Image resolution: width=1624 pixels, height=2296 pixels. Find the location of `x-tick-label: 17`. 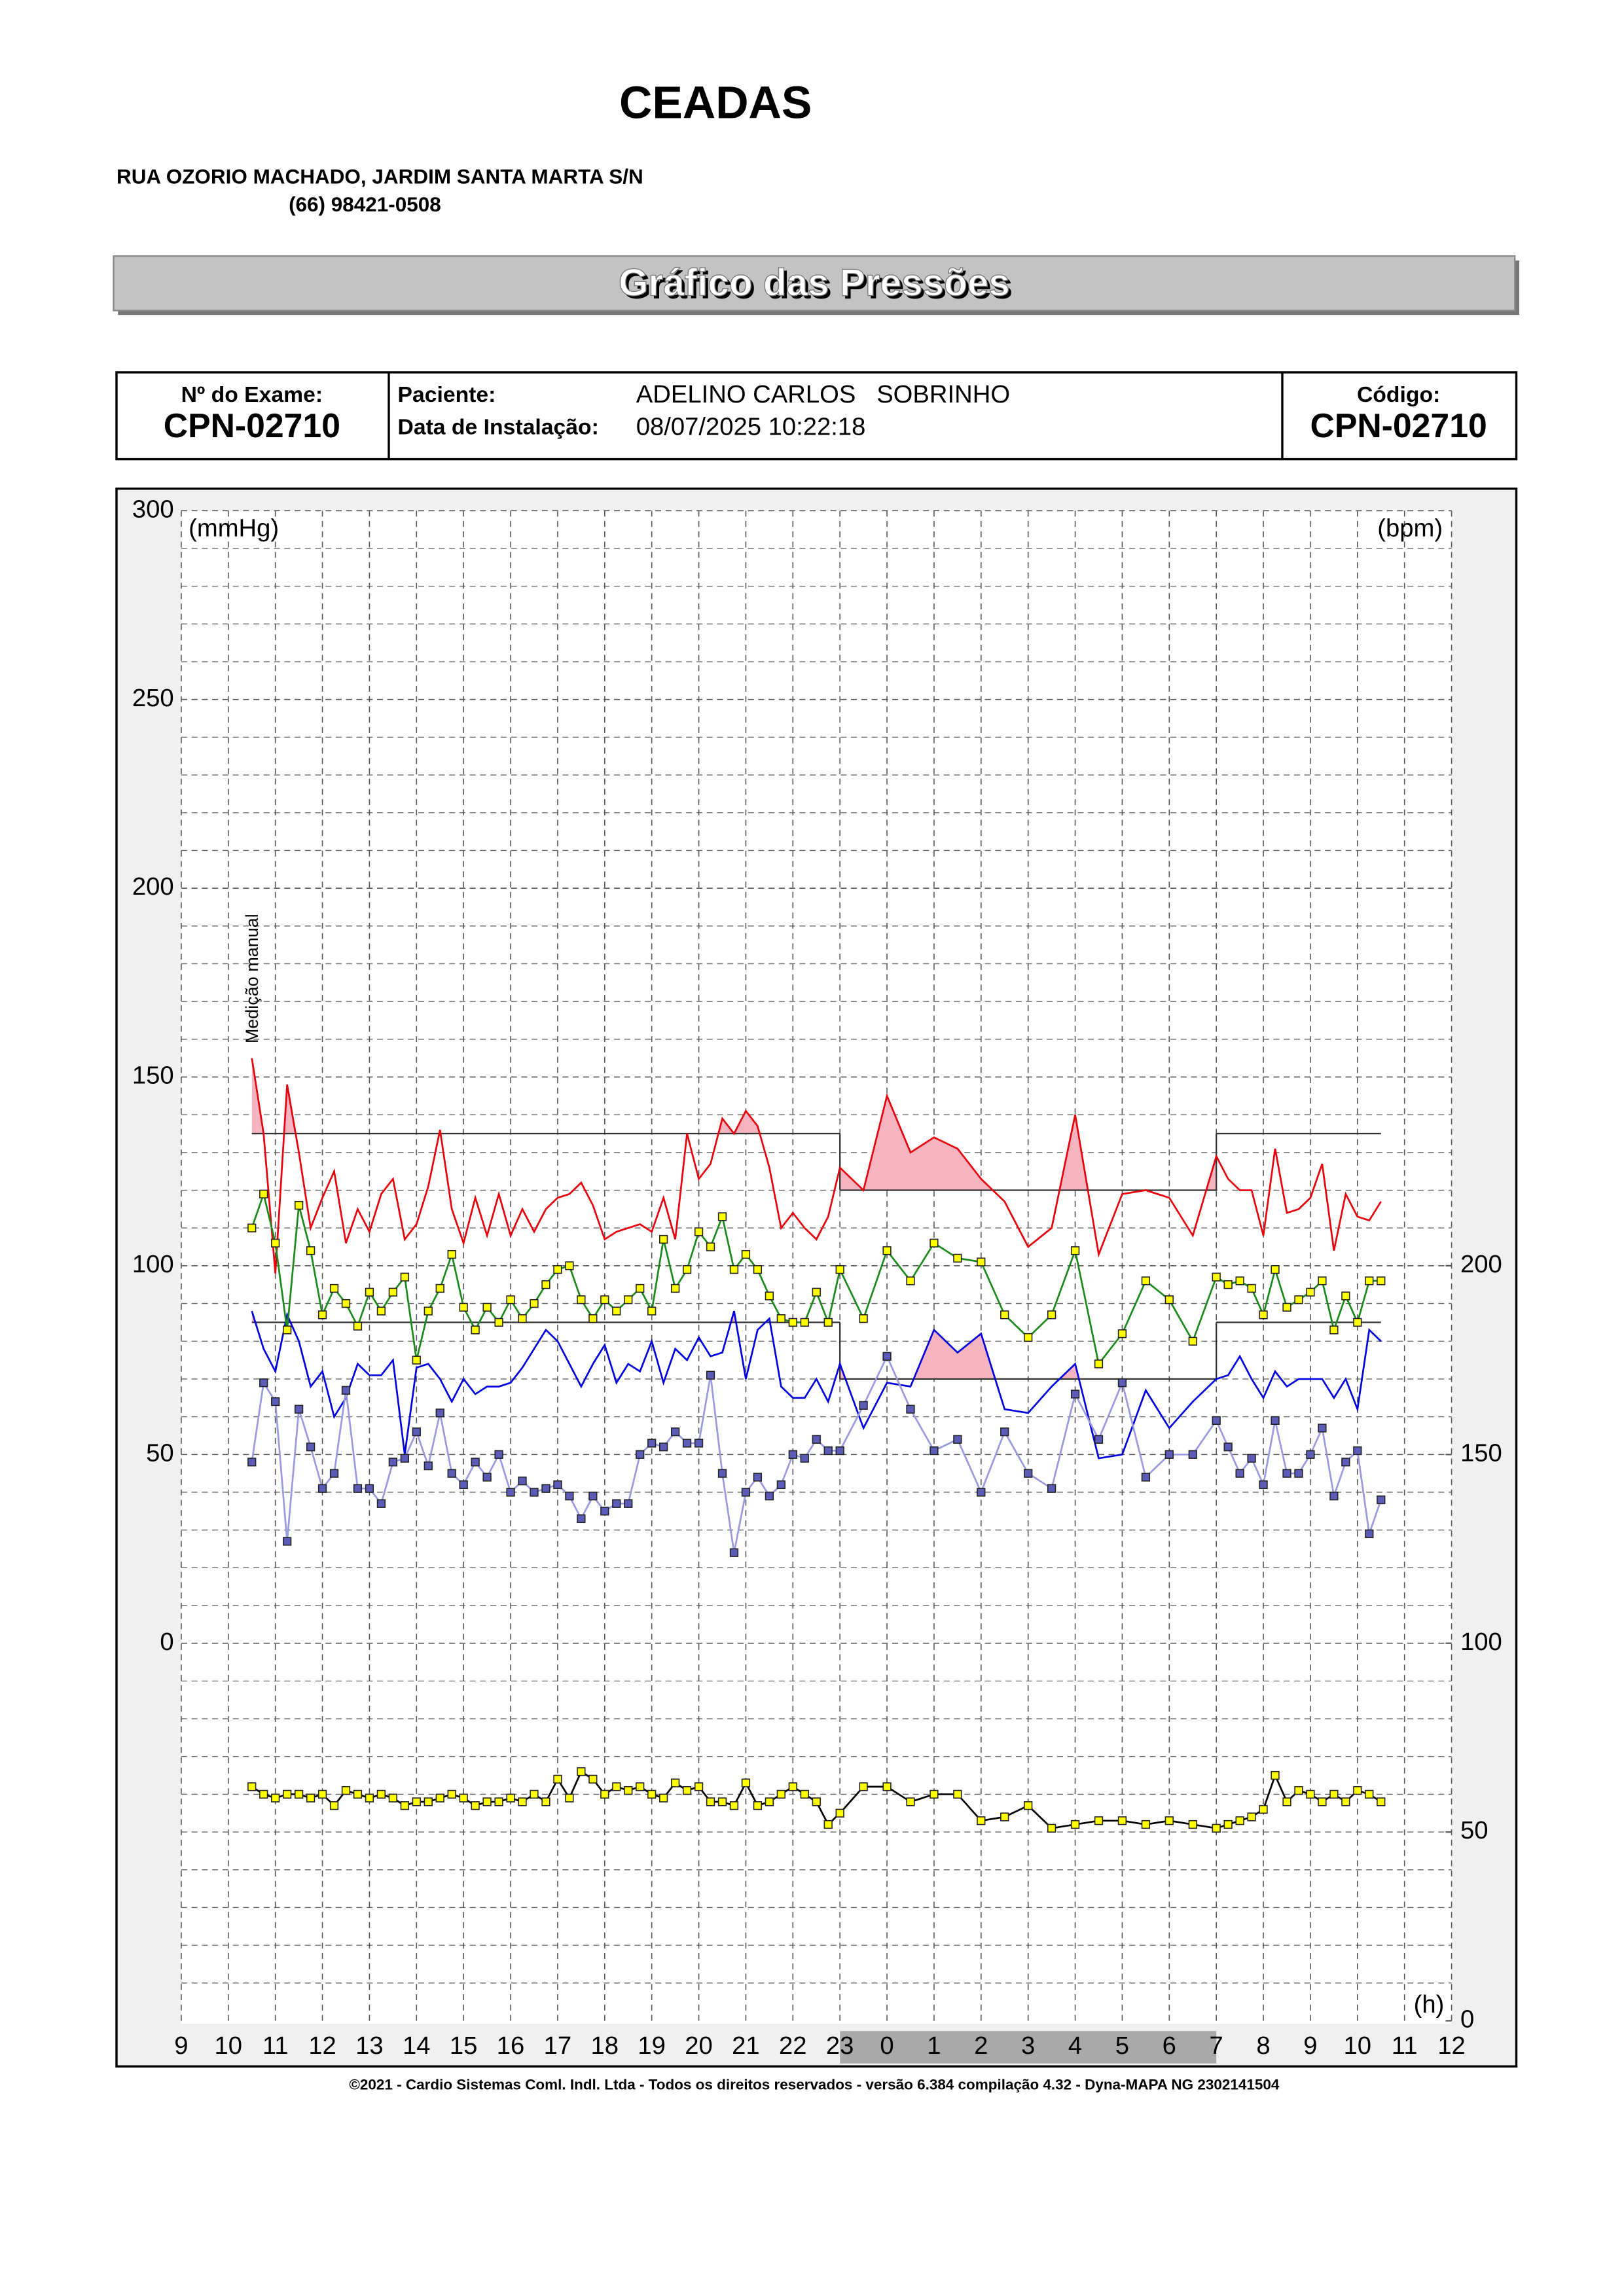

x-tick-label: 17 is located at coordinates (558, 2046).